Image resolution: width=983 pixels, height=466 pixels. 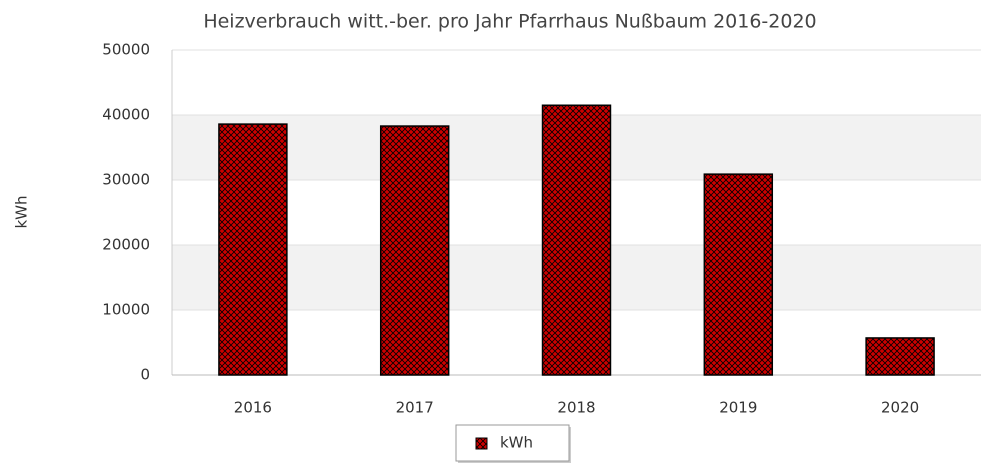 What do you see at coordinates (22, 211) in the screenshot?
I see `y-axis-label: kWh` at bounding box center [22, 211].